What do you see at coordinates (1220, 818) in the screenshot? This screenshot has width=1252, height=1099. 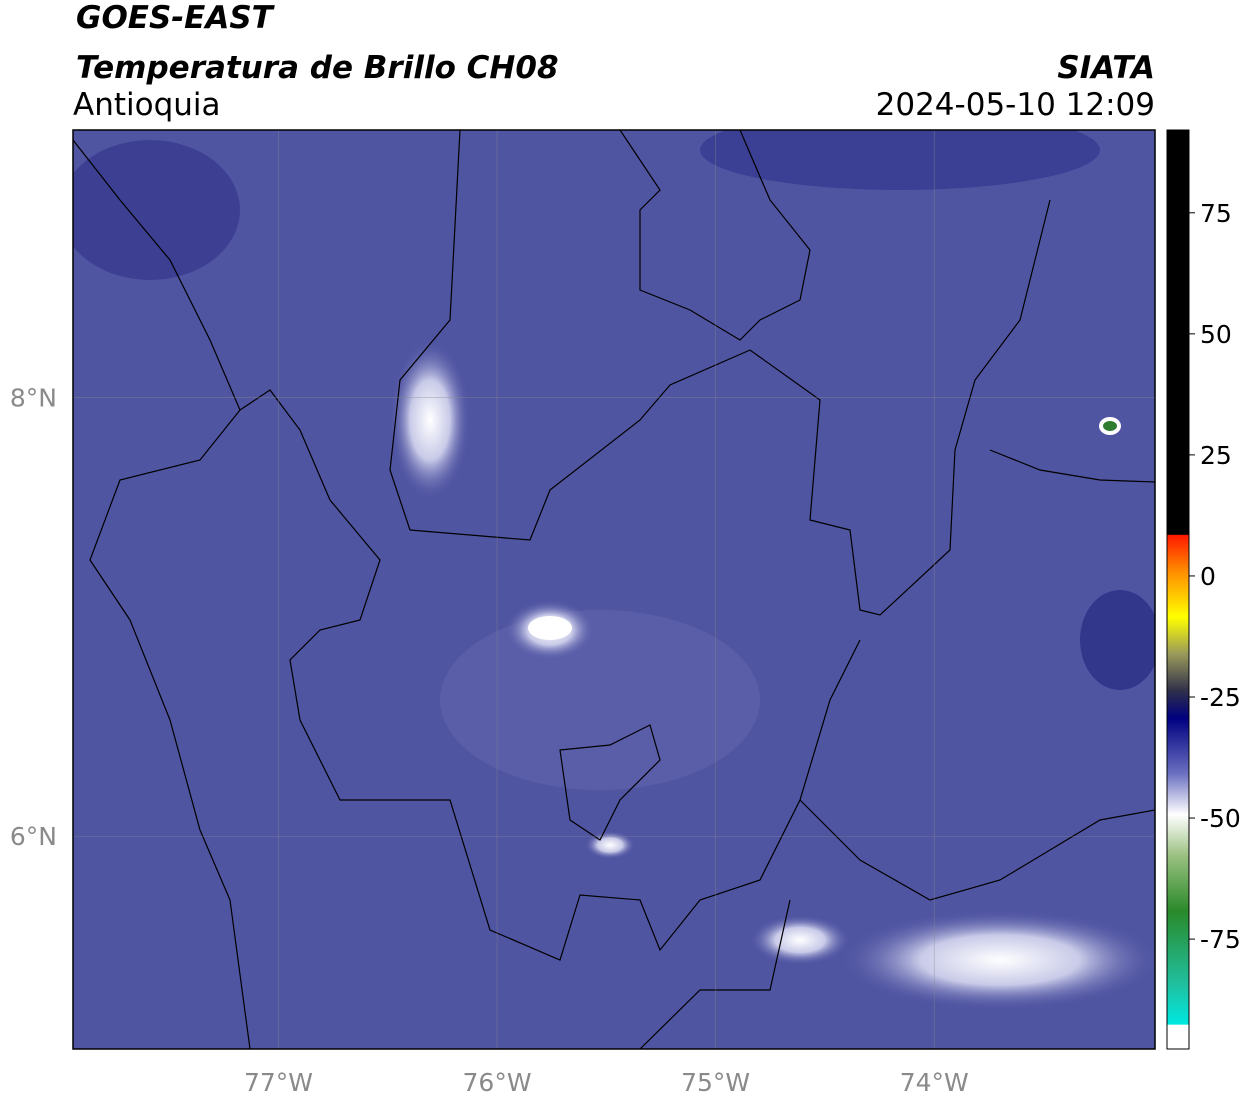 I see `colorbar-tick-label: -50` at bounding box center [1220, 818].